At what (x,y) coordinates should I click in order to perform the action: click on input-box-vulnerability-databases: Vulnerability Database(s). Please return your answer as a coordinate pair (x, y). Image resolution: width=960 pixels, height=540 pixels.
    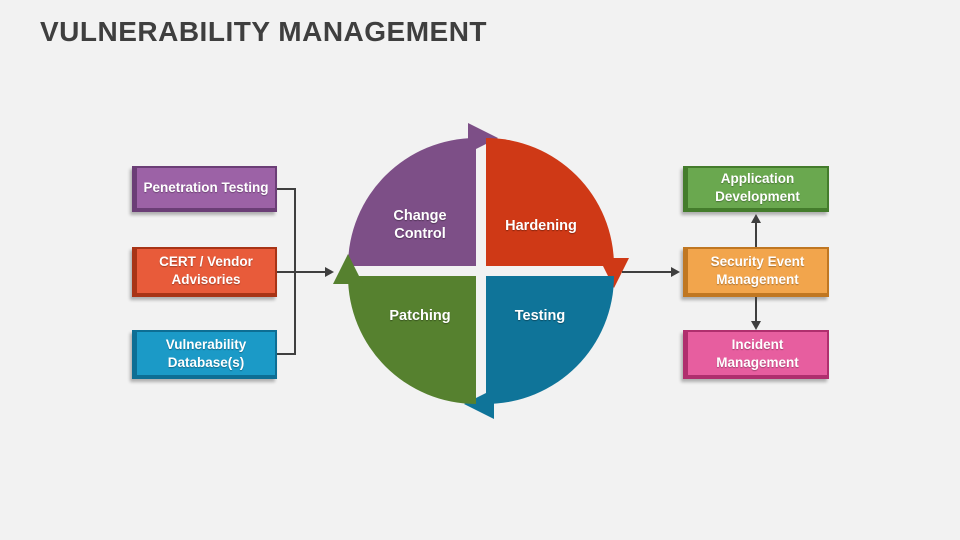
    Looking at the image, I should click on (204, 354).